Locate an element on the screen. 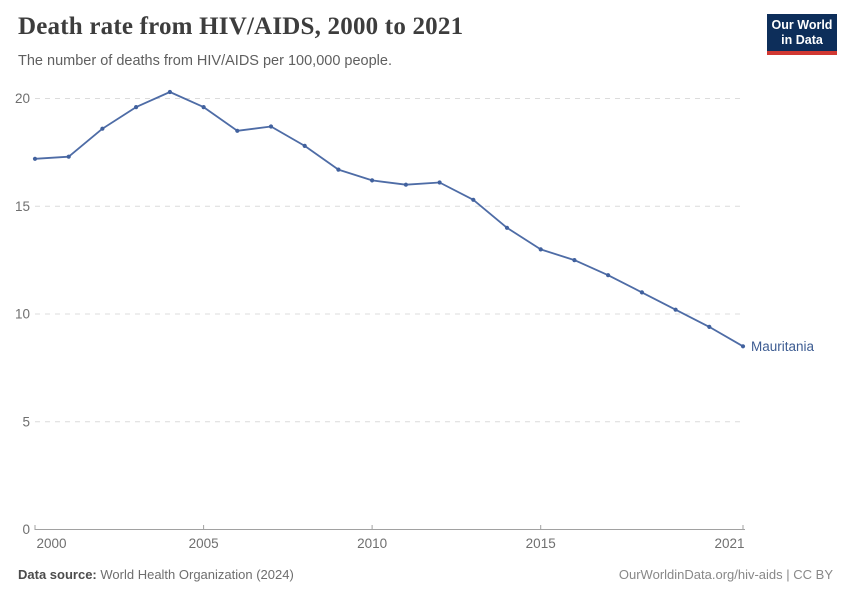  data-point-2009 is located at coordinates (338, 169).